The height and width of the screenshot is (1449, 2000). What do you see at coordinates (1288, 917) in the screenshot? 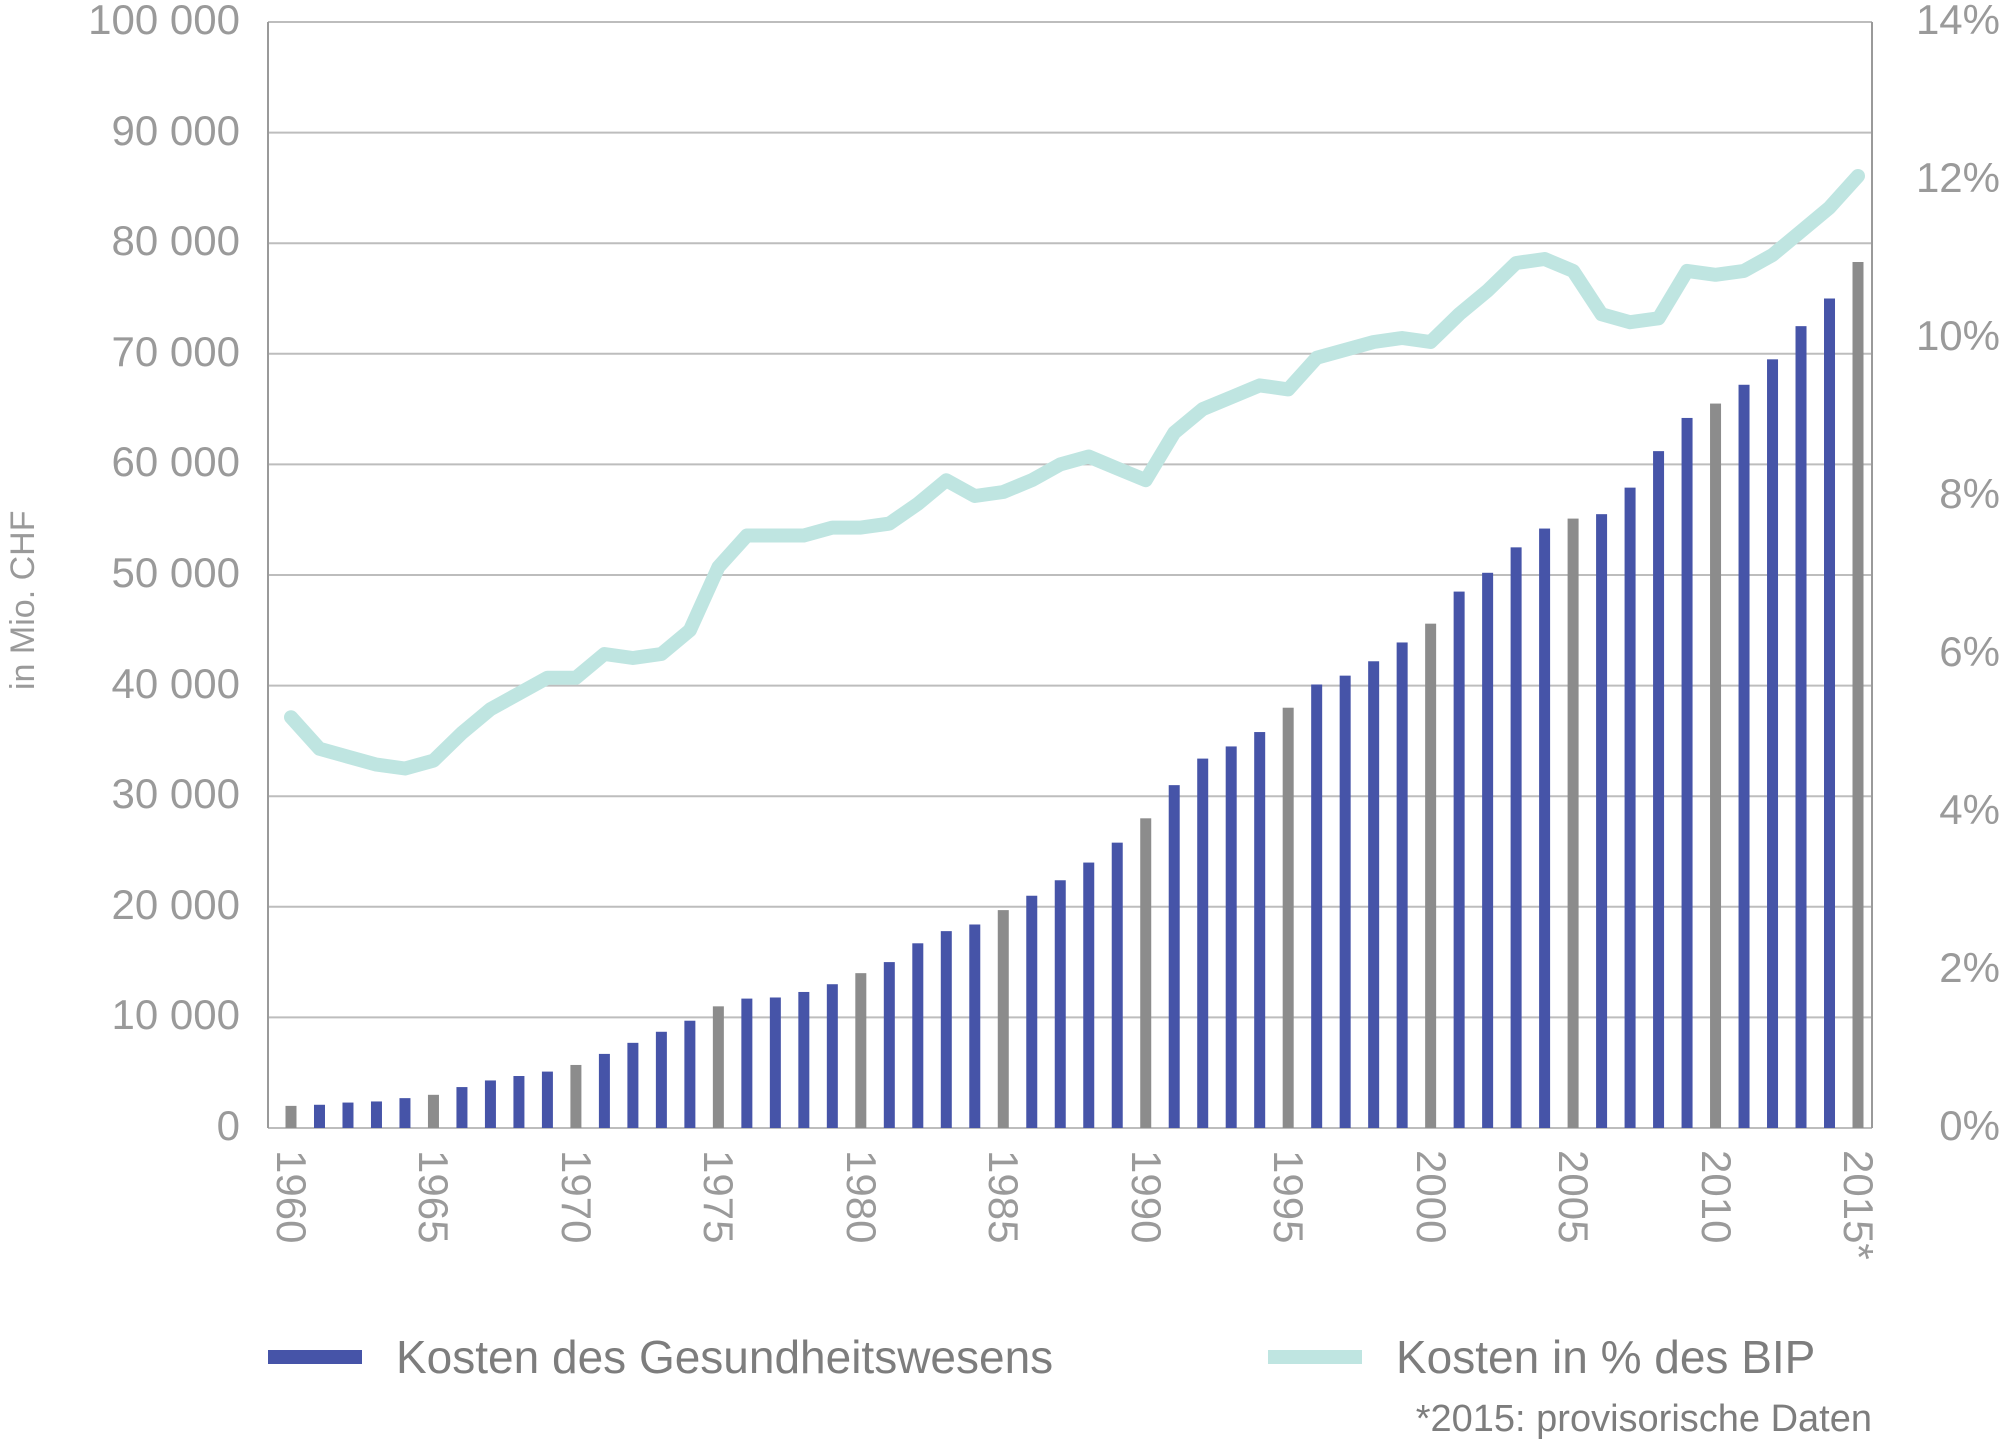
I see `bar-1995` at bounding box center [1288, 917].